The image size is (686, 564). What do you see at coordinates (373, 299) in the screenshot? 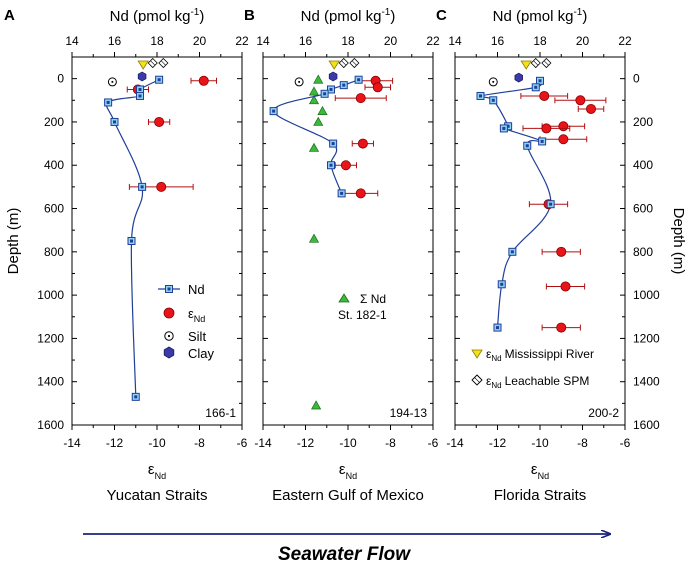
I see `legend-sum-nd-label: Σ Nd` at bounding box center [373, 299].